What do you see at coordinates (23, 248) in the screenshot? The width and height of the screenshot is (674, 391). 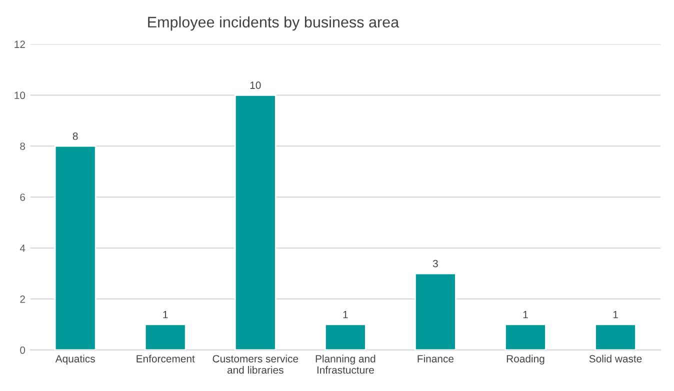 I see `y-tick-label: 4` at bounding box center [23, 248].